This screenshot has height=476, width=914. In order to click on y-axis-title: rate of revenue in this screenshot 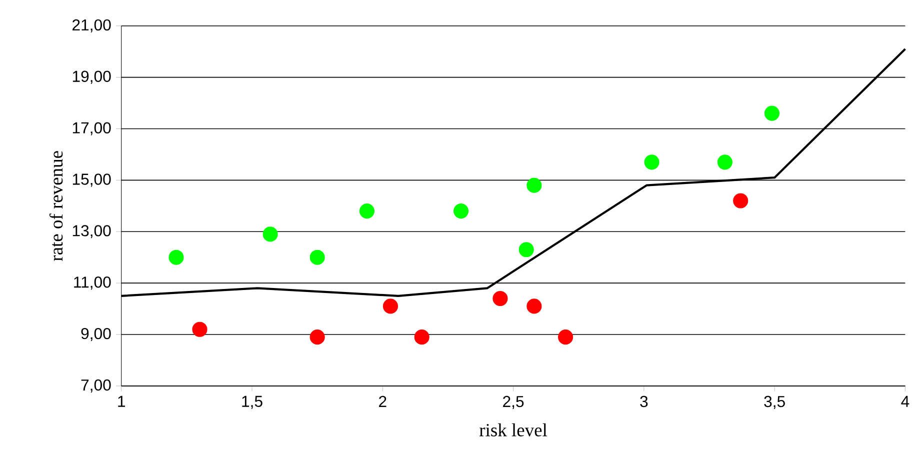, I will do `click(56, 205)`.